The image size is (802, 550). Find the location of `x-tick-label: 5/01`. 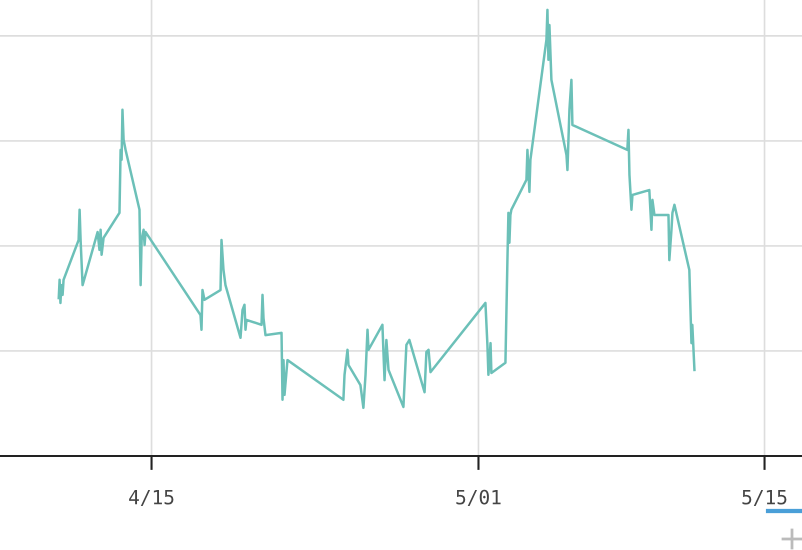

x-tick-label: 5/01 is located at coordinates (478, 498).